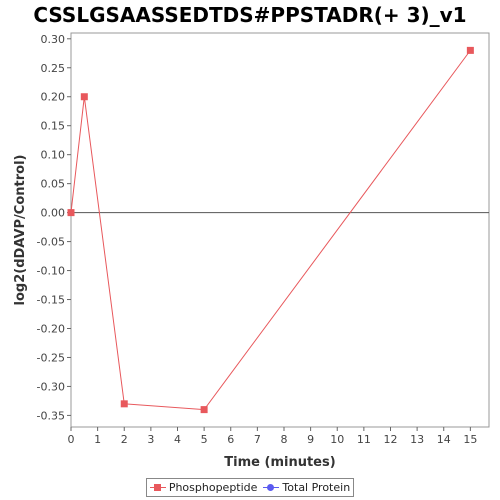 The image size is (500, 500). I want to click on x-tick-label: 2, so click(124, 439).